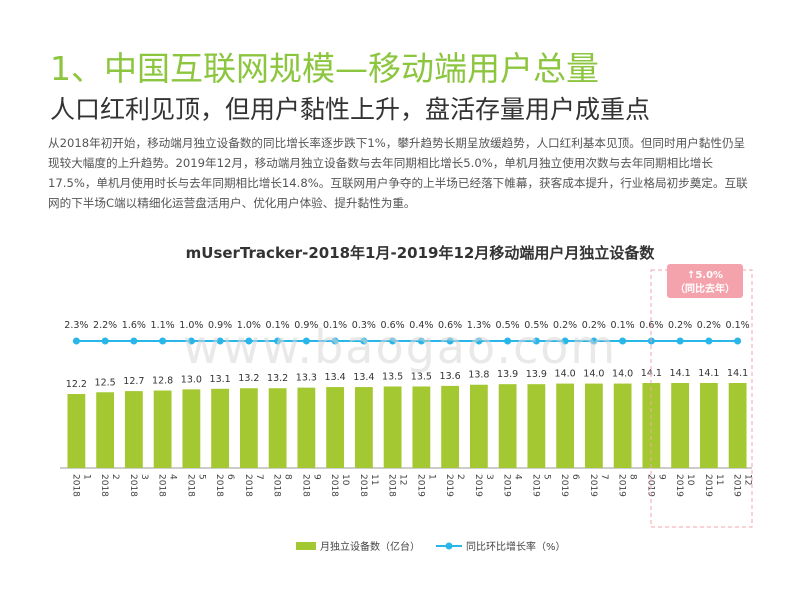 This screenshot has height=600, width=800. I want to click on growth-value-label: 2.2%, so click(105, 325).